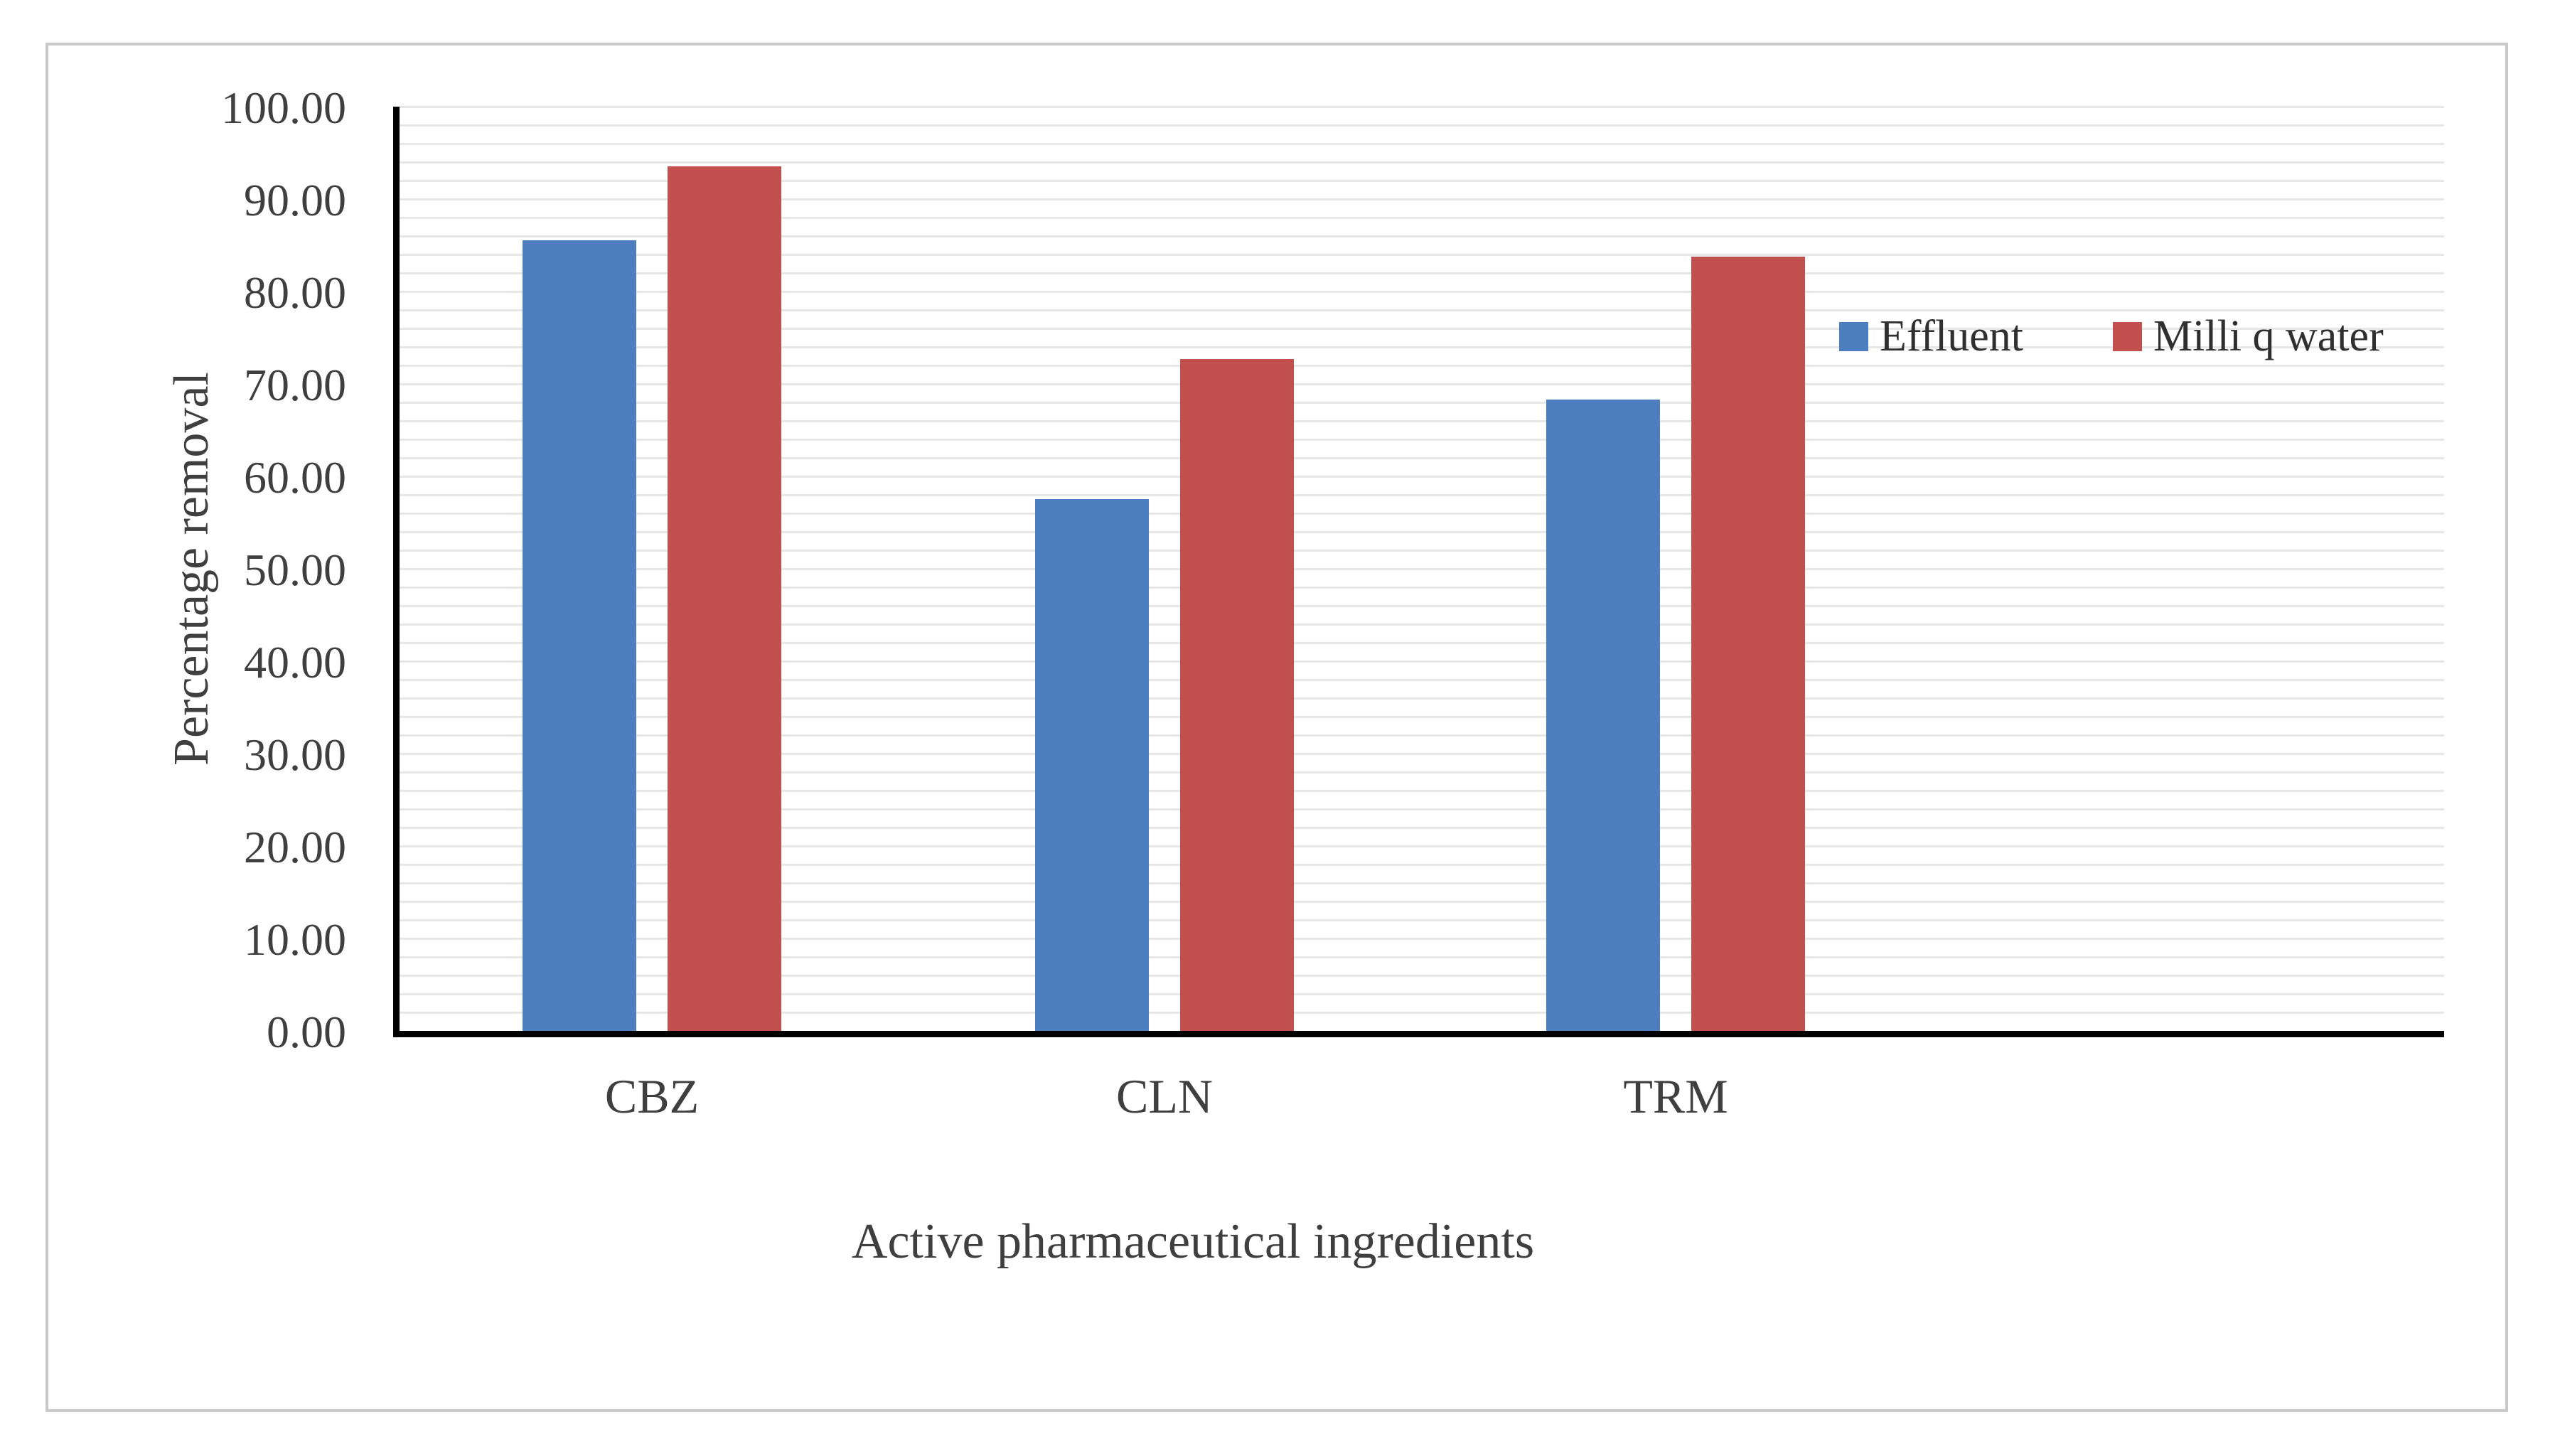  Describe the element at coordinates (2269, 336) in the screenshot. I see `legend-label-milli-q-water: Milli q water` at that location.